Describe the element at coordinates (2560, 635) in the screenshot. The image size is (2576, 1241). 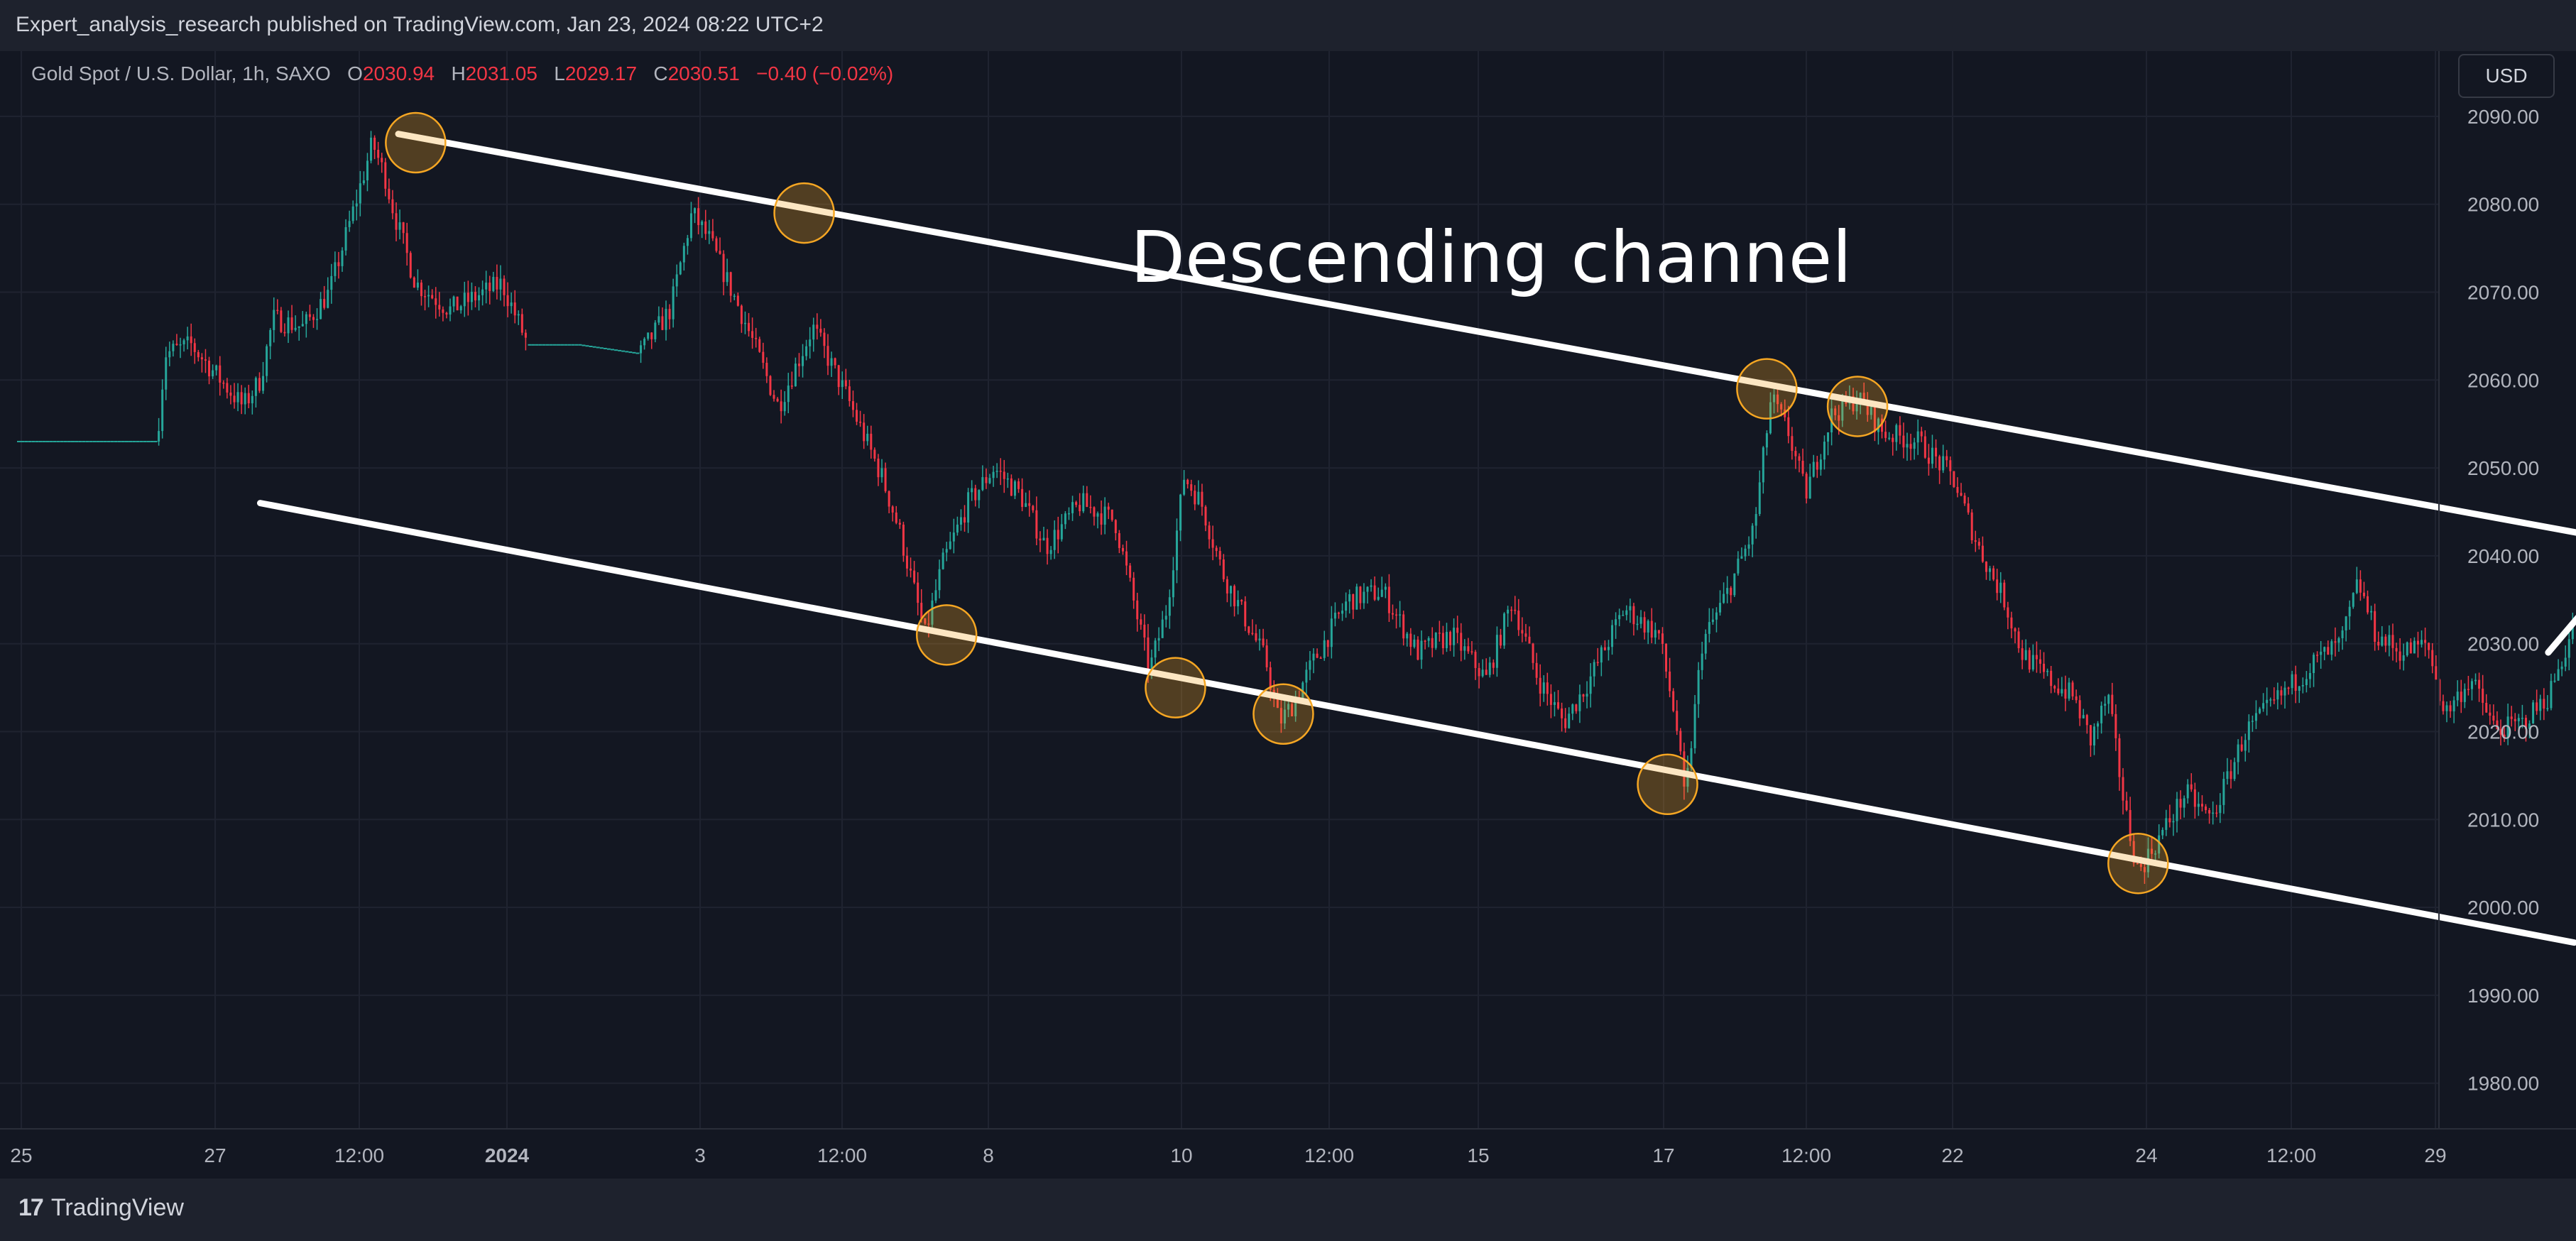
I see `forecast-arrow` at that location.